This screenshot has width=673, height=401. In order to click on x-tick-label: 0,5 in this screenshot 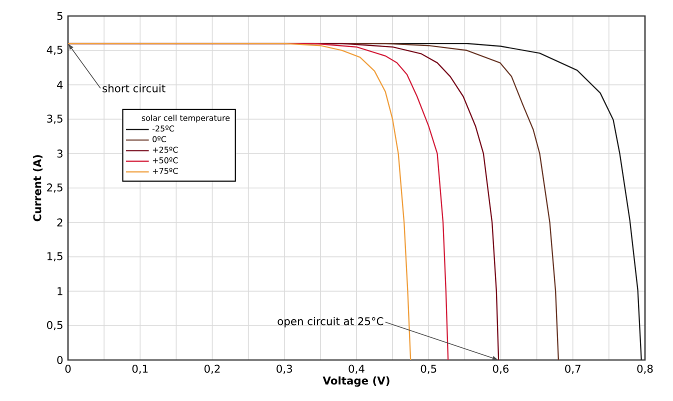, I will do `click(428, 369)`.